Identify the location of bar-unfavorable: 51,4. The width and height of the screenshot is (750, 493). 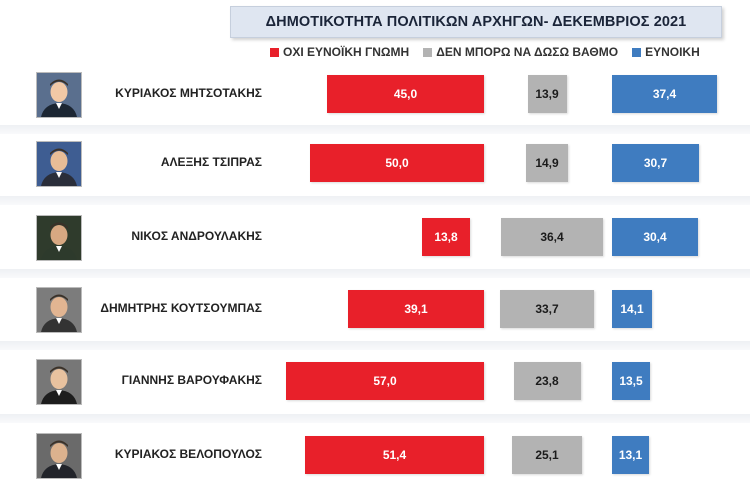
(394, 455).